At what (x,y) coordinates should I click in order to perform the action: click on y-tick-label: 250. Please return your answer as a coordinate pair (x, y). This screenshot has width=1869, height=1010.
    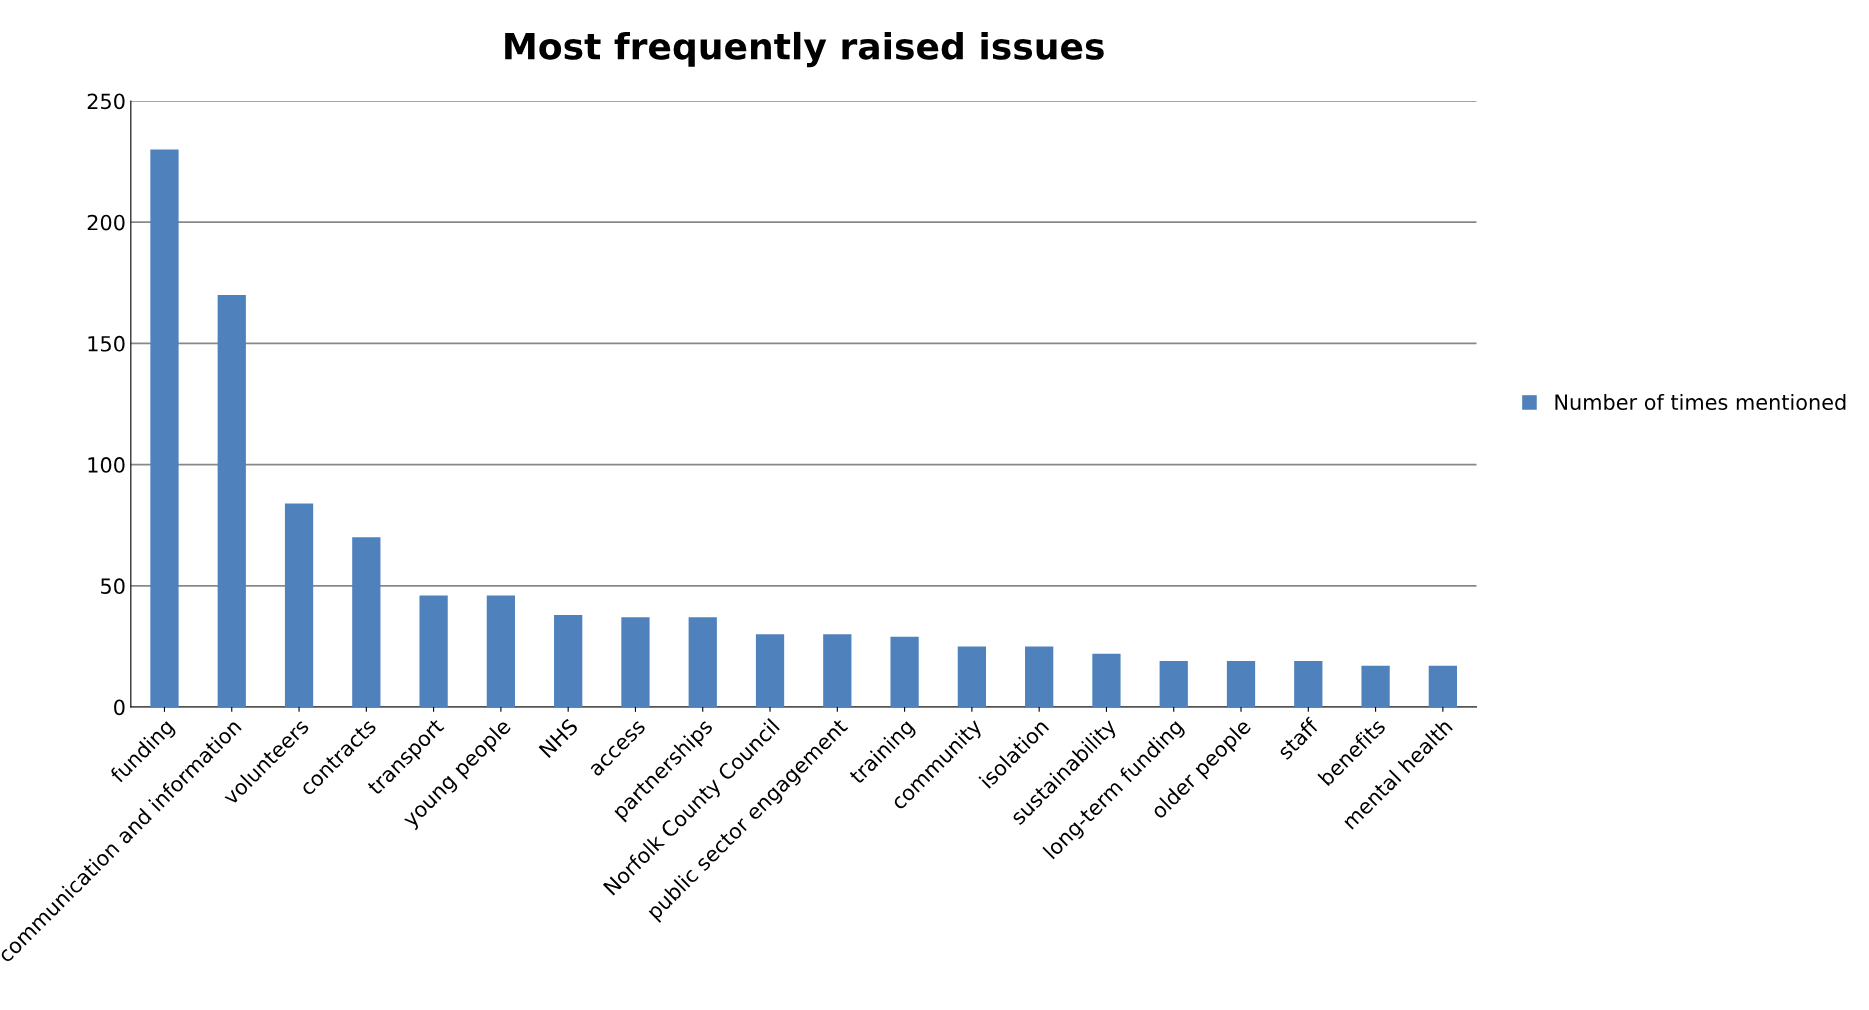
    Looking at the image, I should click on (106, 101).